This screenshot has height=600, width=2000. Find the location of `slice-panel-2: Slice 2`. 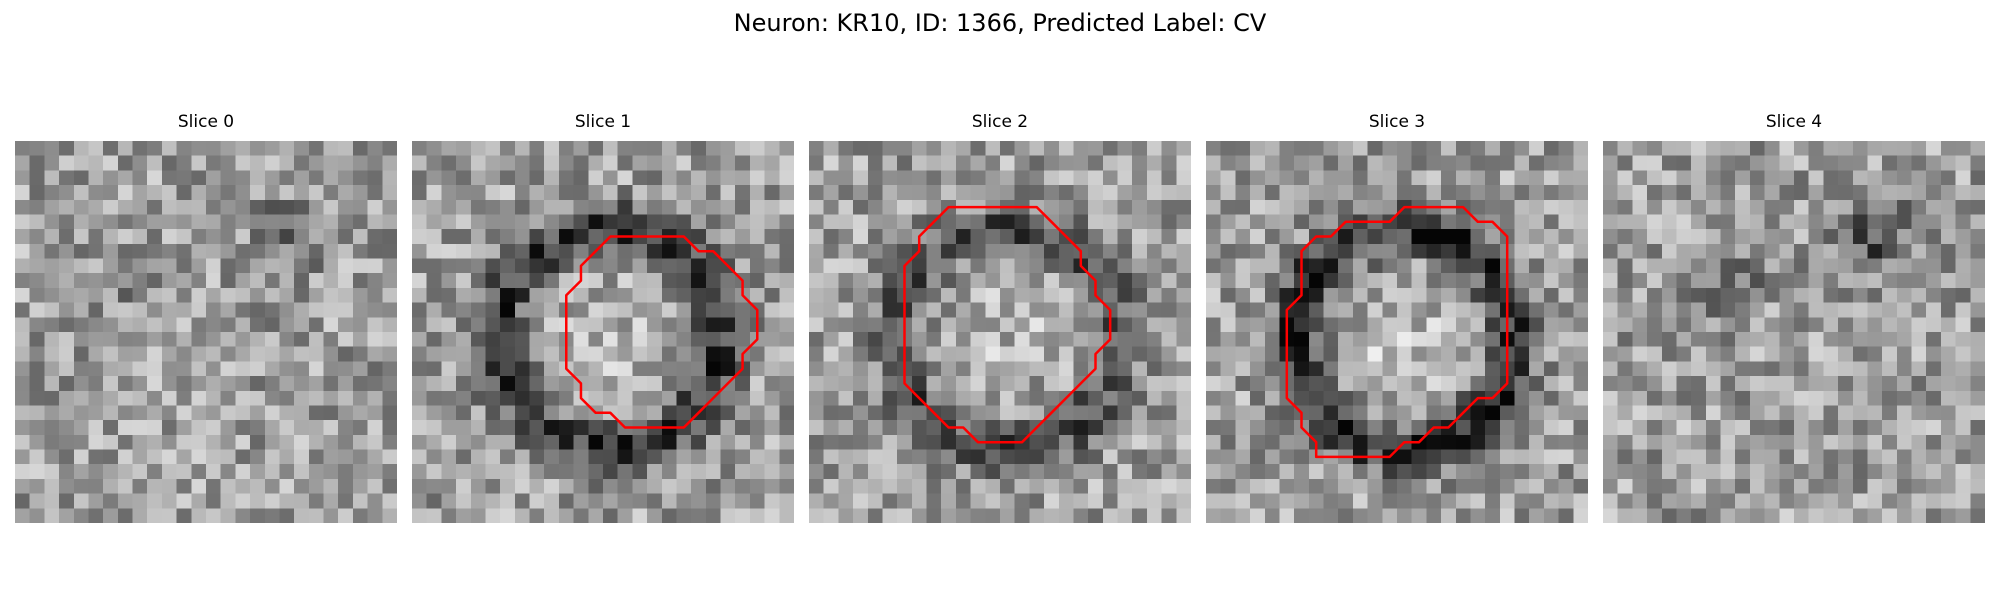

slice-panel-2: Slice 2 is located at coordinates (1000, 317).